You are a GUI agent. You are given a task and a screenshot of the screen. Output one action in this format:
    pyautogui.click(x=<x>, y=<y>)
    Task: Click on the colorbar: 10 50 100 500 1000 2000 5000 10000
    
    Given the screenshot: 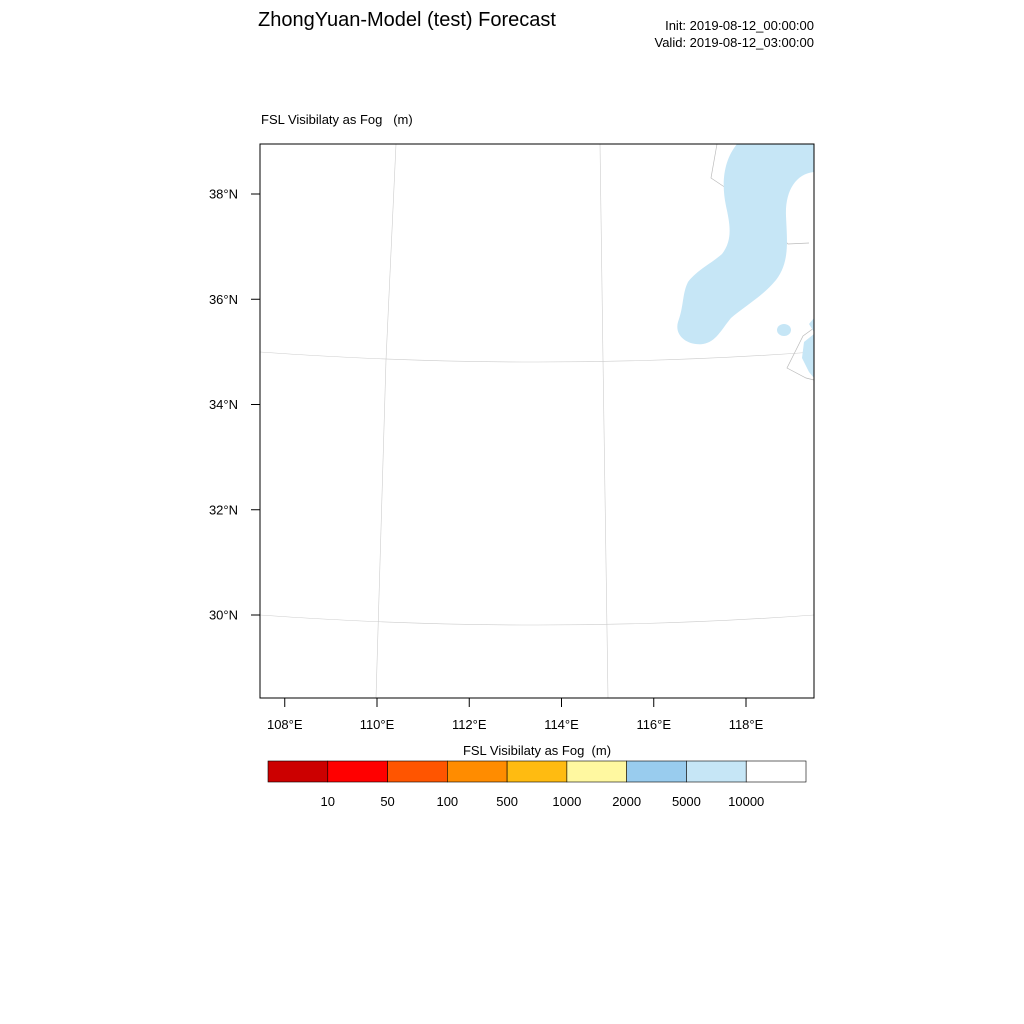 What is the action you would take?
    pyautogui.click(x=537, y=784)
    